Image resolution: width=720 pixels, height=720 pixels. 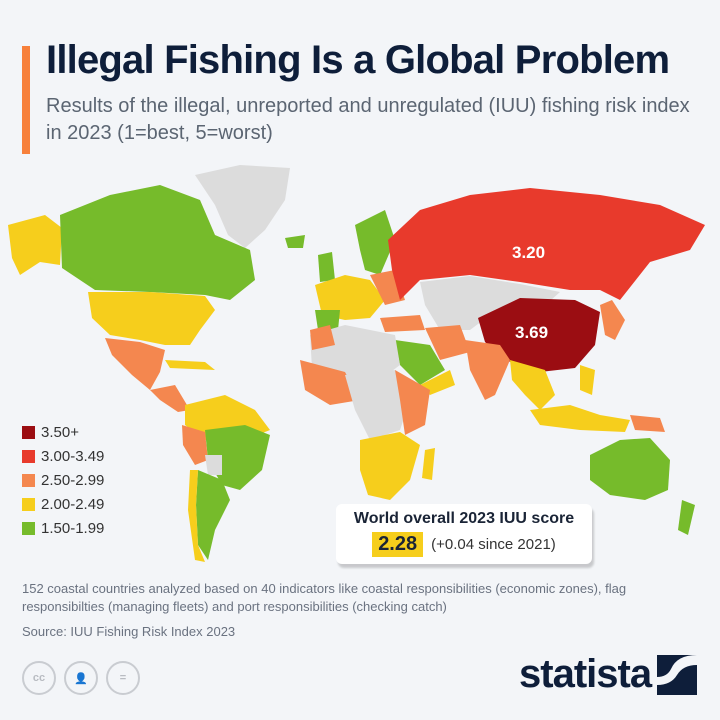 What do you see at coordinates (151, 318) in the screenshot?
I see `usa` at bounding box center [151, 318].